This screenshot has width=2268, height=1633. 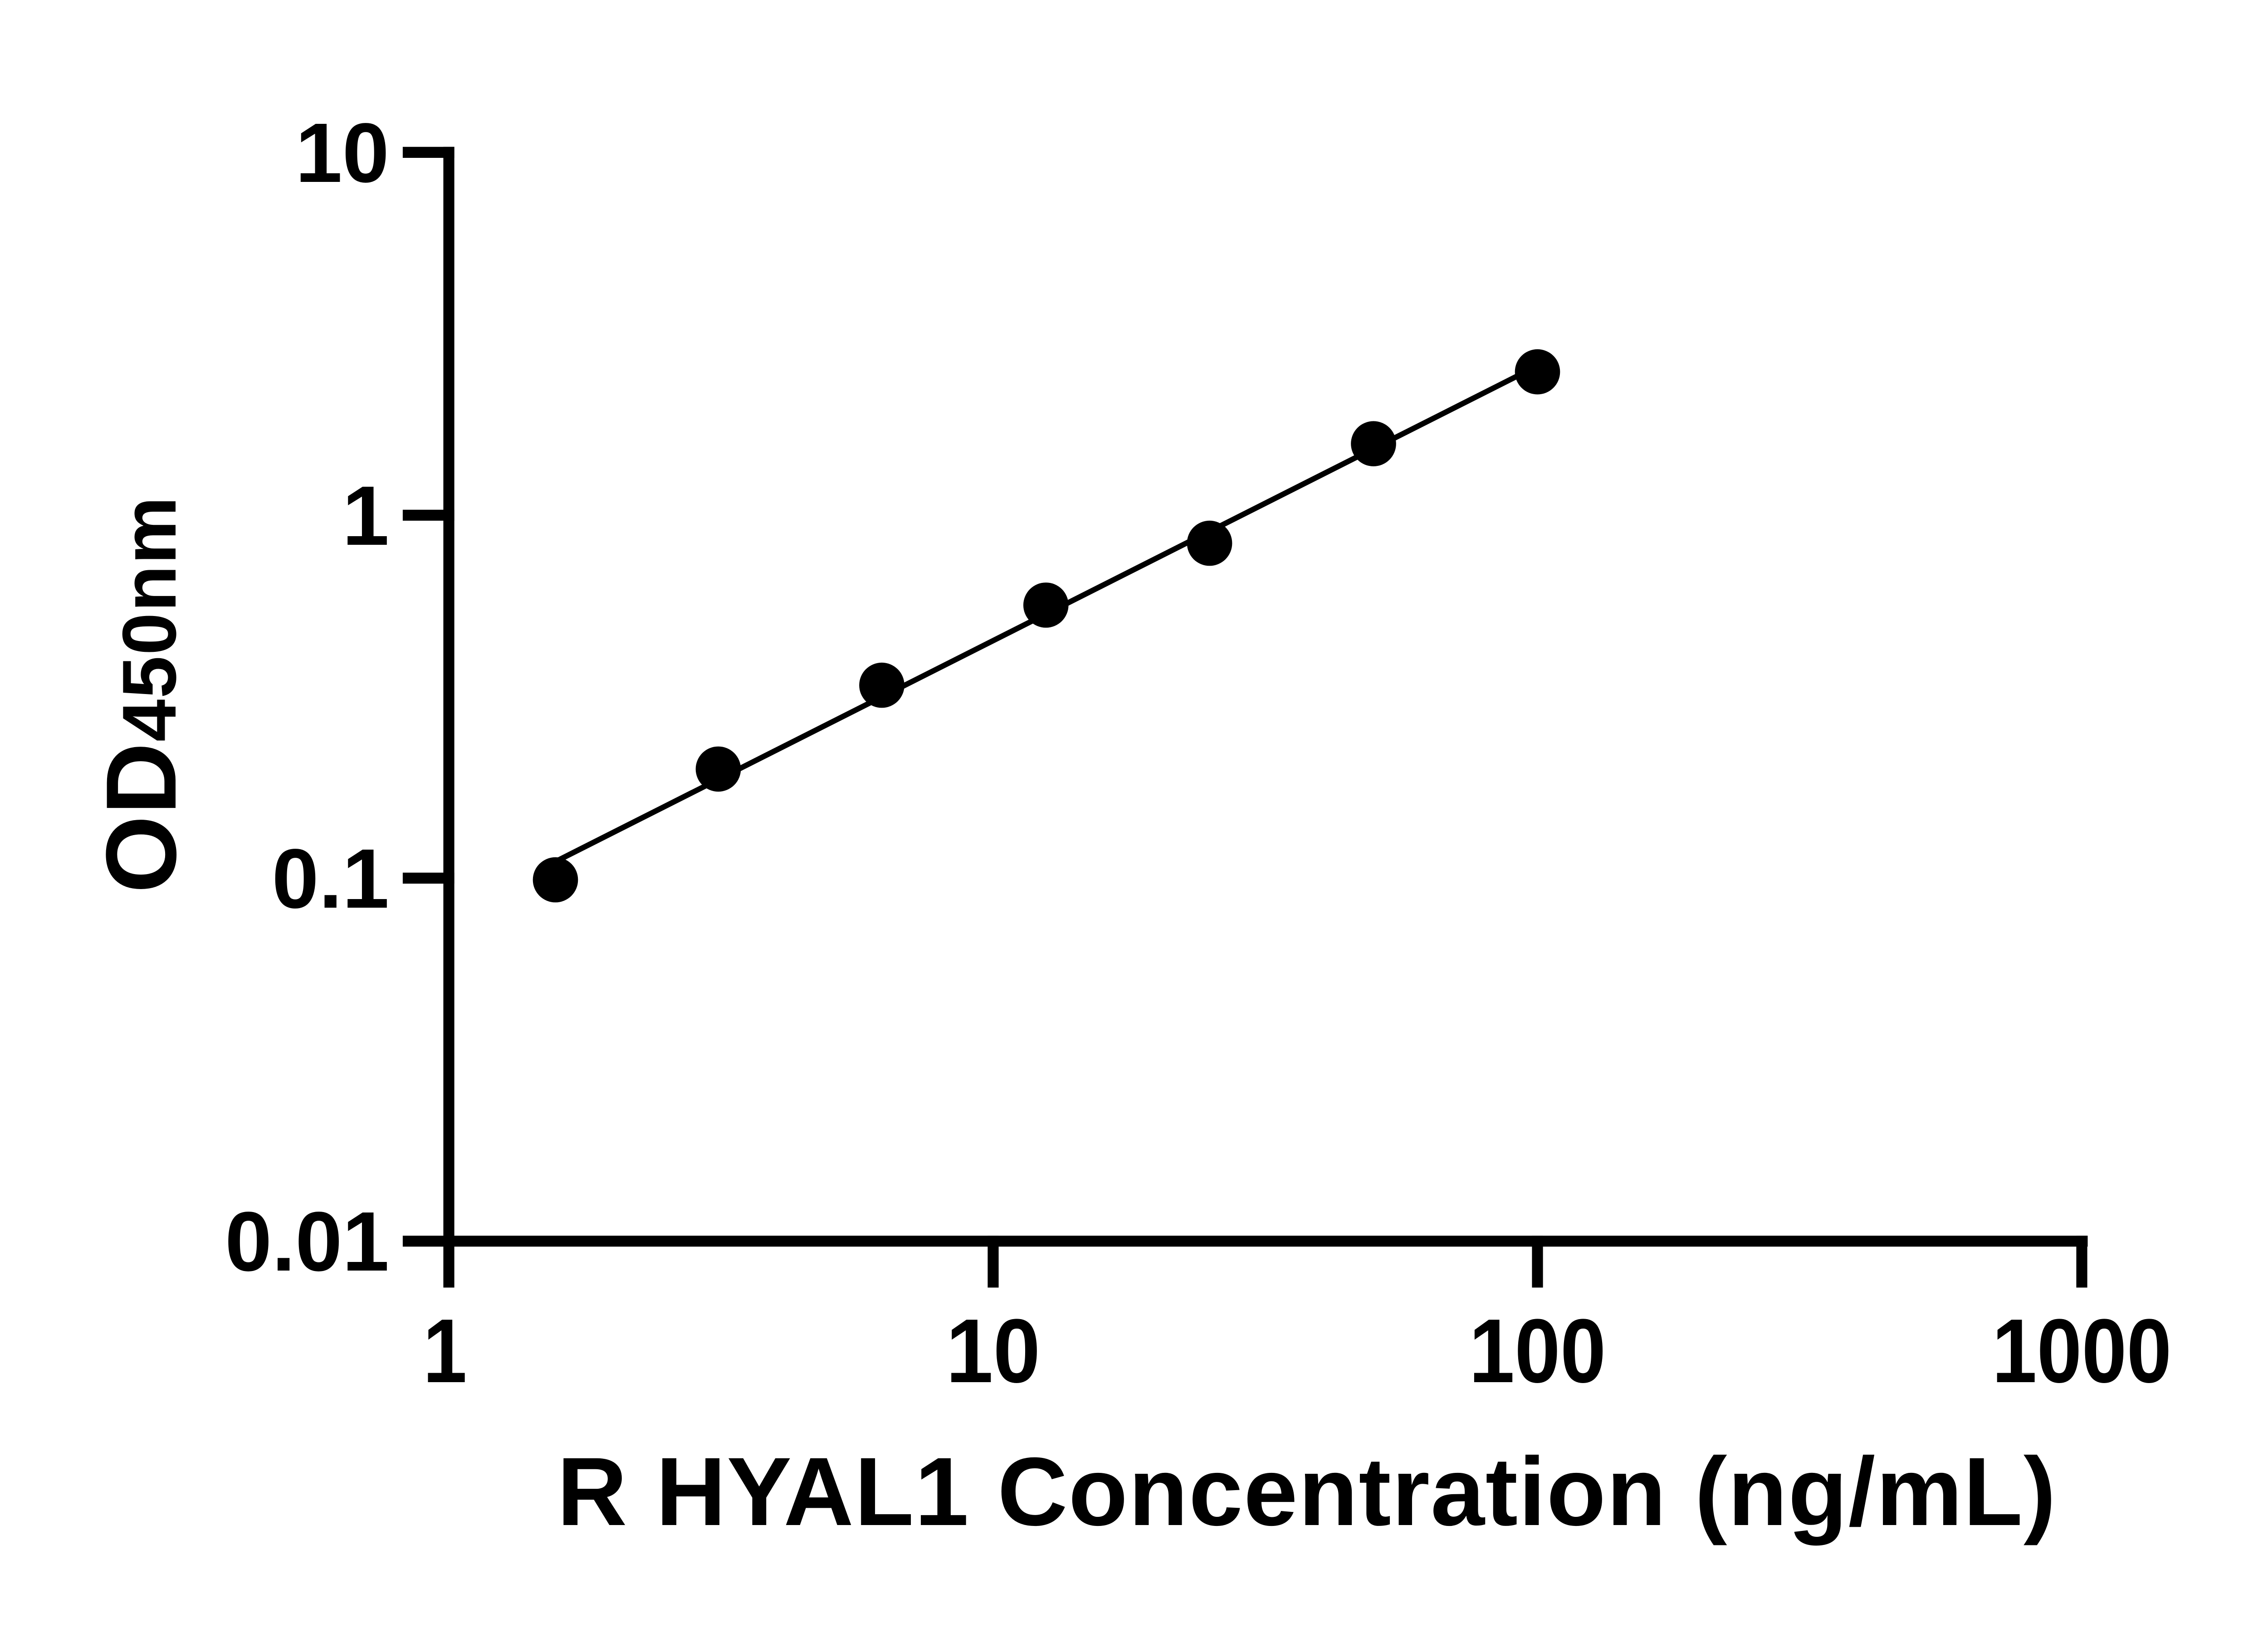 I want to click on svg-text: 1000, so click(x=2082, y=1351).